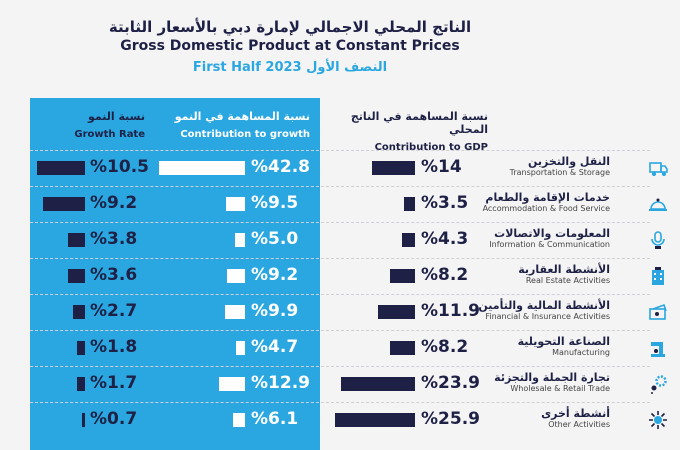  What do you see at coordinates (275, 311) in the screenshot?
I see `contrib-value: %9.9` at bounding box center [275, 311].